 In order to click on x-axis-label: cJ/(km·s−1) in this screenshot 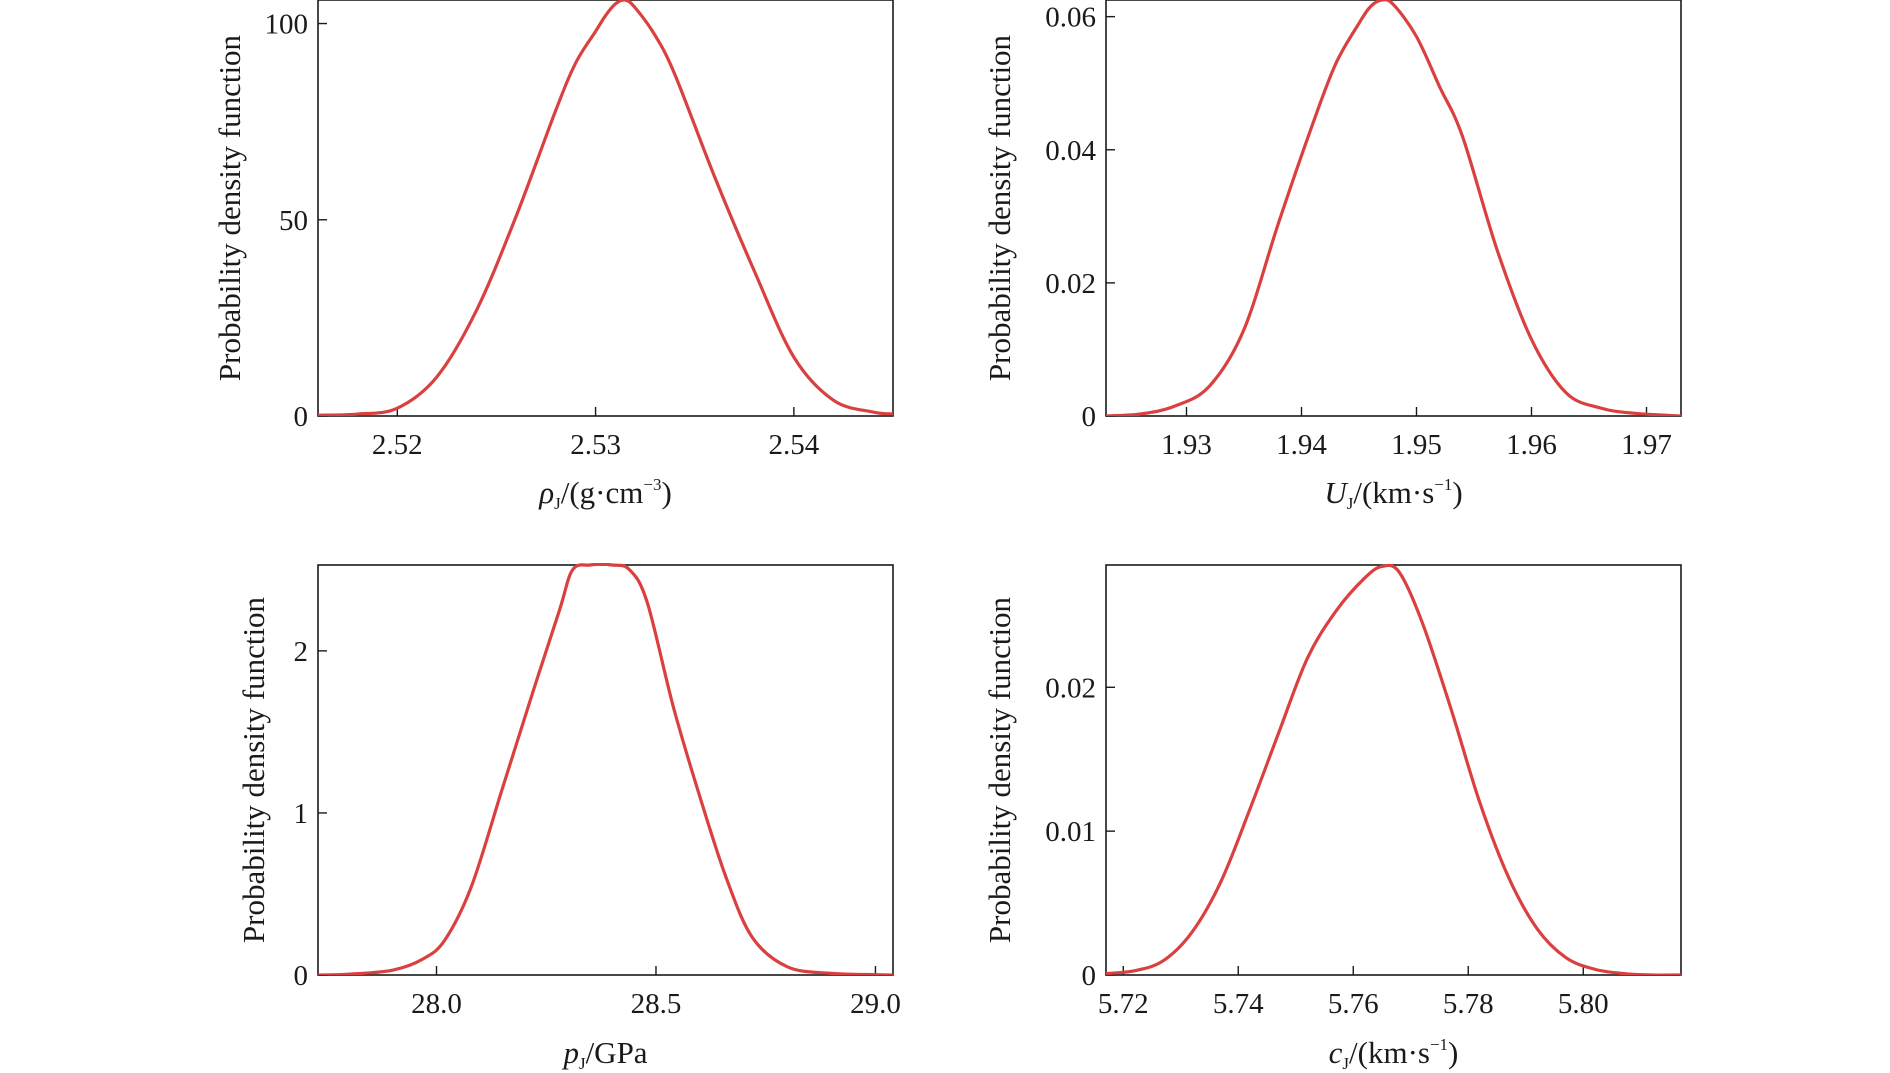, I will do `click(1394, 1054)`.